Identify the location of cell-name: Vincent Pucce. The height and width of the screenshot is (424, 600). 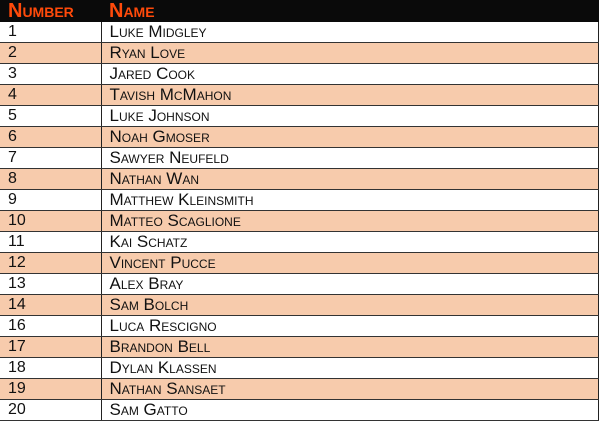
(350, 263).